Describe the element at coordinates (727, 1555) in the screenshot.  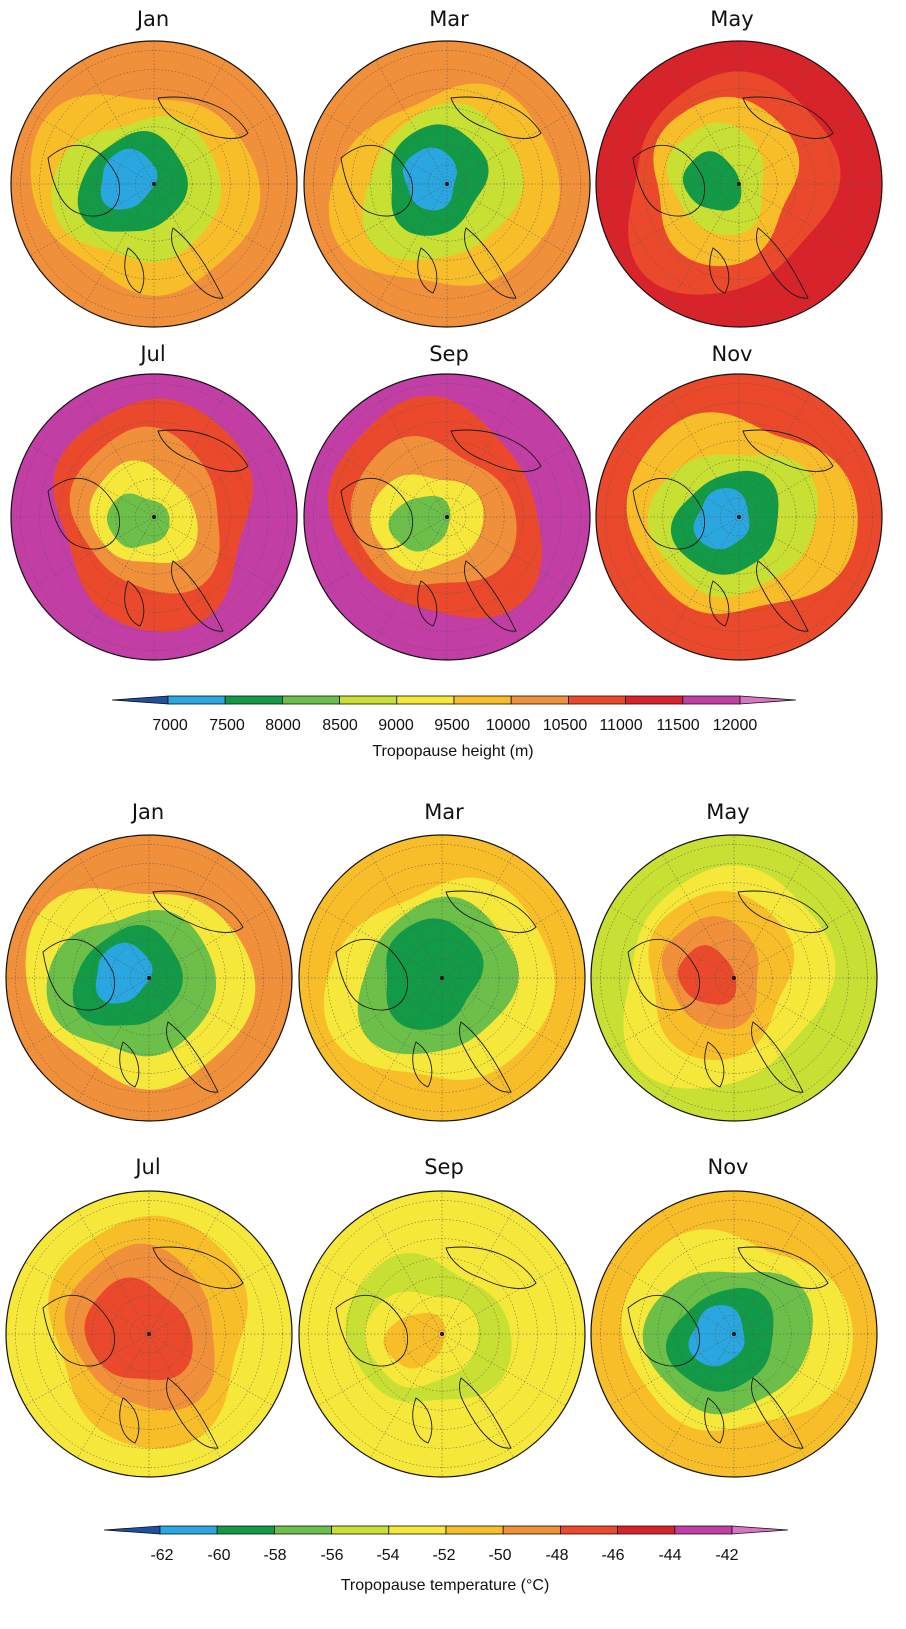
I see `colorbar-tick-label: -42` at that location.